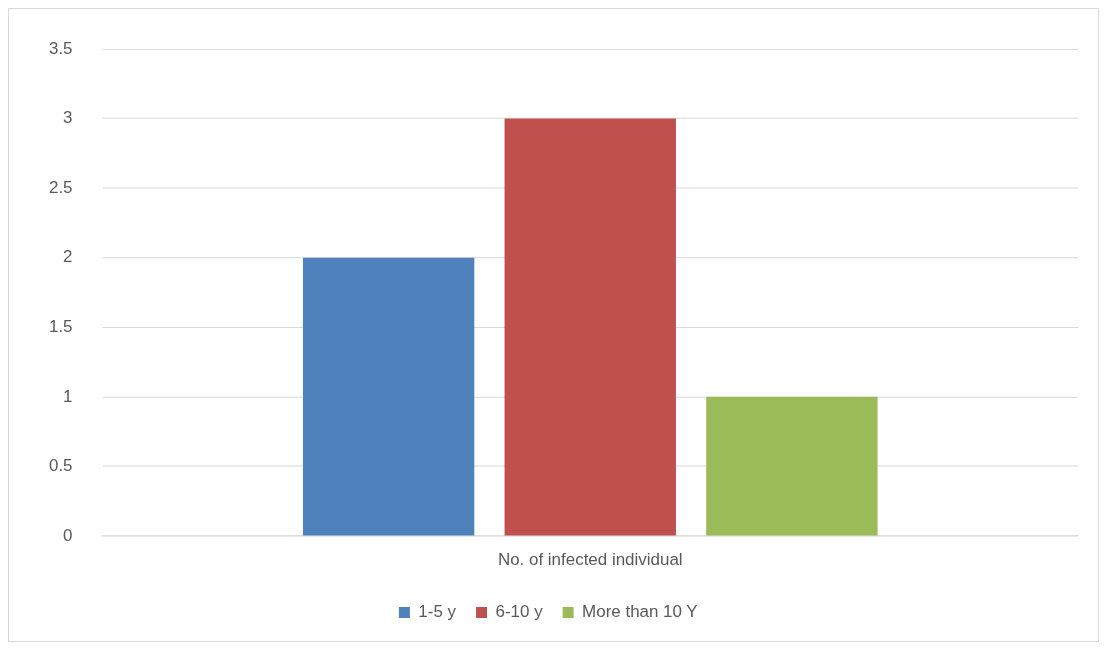 This screenshot has height=650, width=1107. What do you see at coordinates (60, 187) in the screenshot?
I see `y-tick-label: 2.5` at bounding box center [60, 187].